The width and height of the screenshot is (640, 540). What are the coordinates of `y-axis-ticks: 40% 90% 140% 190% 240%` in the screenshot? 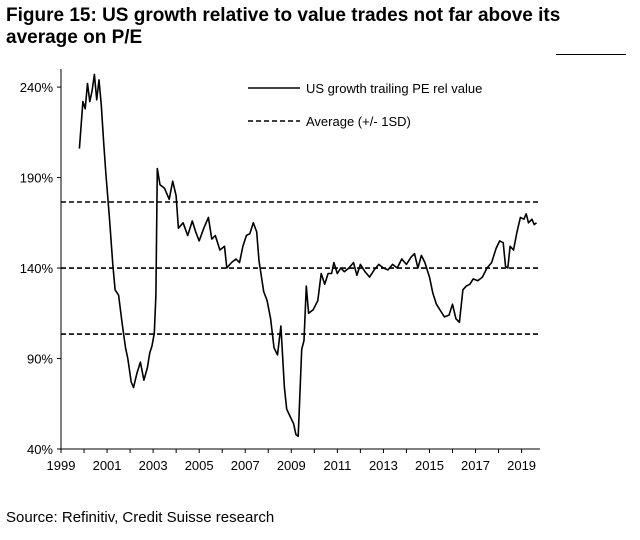 It's located at (40, 268).